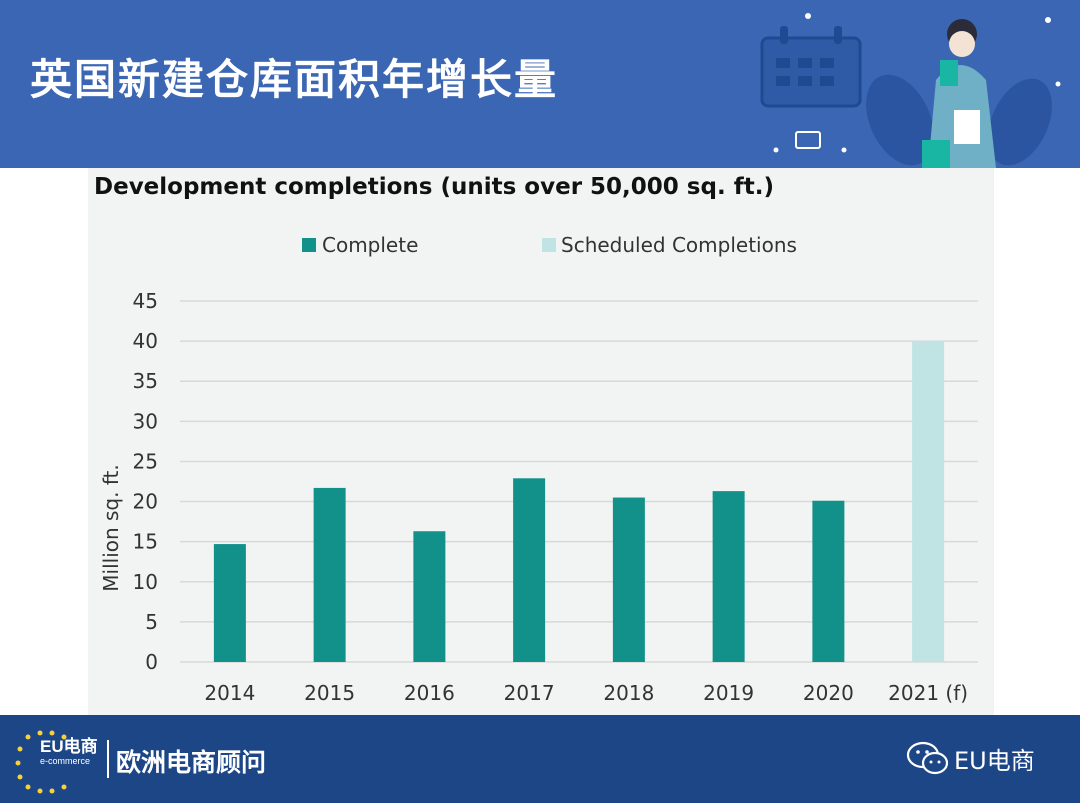 Image resolution: width=1080 pixels, height=803 pixels. Describe the element at coordinates (69, 746) in the screenshot. I see `logo-text: EU电商` at that location.